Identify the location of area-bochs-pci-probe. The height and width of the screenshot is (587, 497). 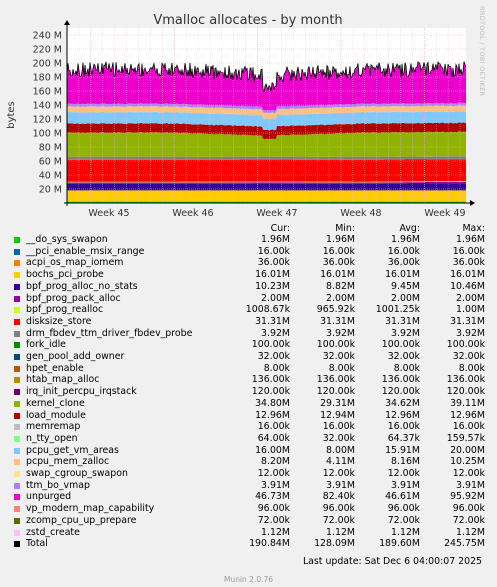
(266, 196).